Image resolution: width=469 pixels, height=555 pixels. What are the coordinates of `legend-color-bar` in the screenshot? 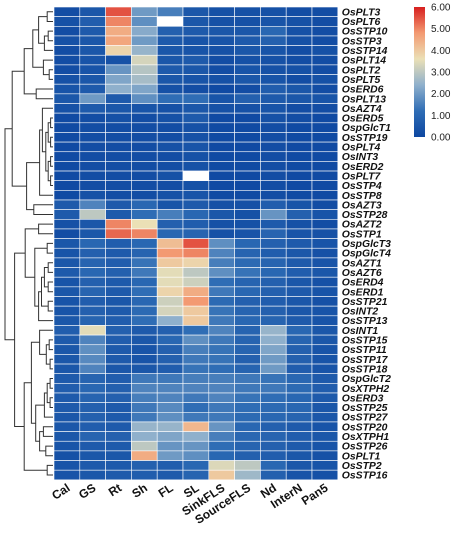 It's located at (419, 72).